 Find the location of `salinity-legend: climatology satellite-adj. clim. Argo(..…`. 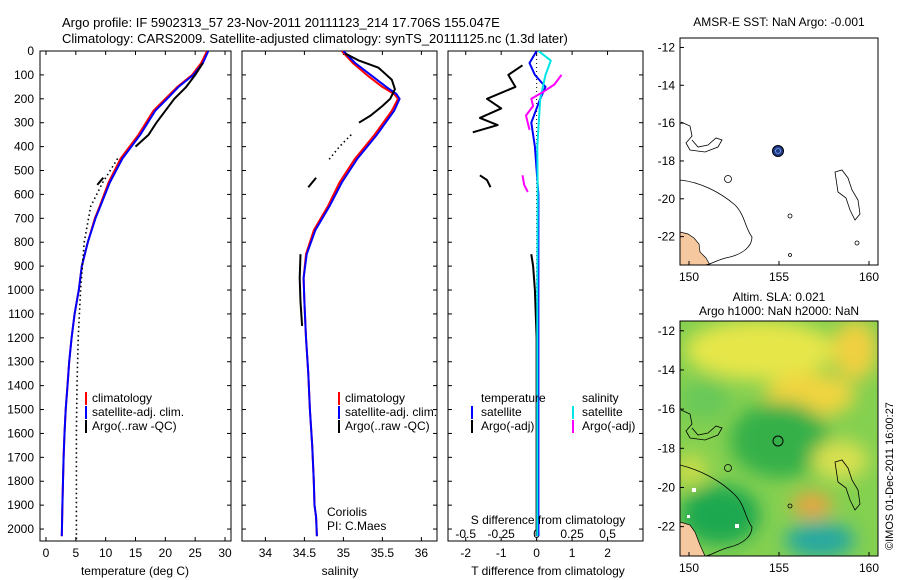

salinity-legend: climatology satellite-adj. clim. Argo(..… is located at coordinates (387, 412).